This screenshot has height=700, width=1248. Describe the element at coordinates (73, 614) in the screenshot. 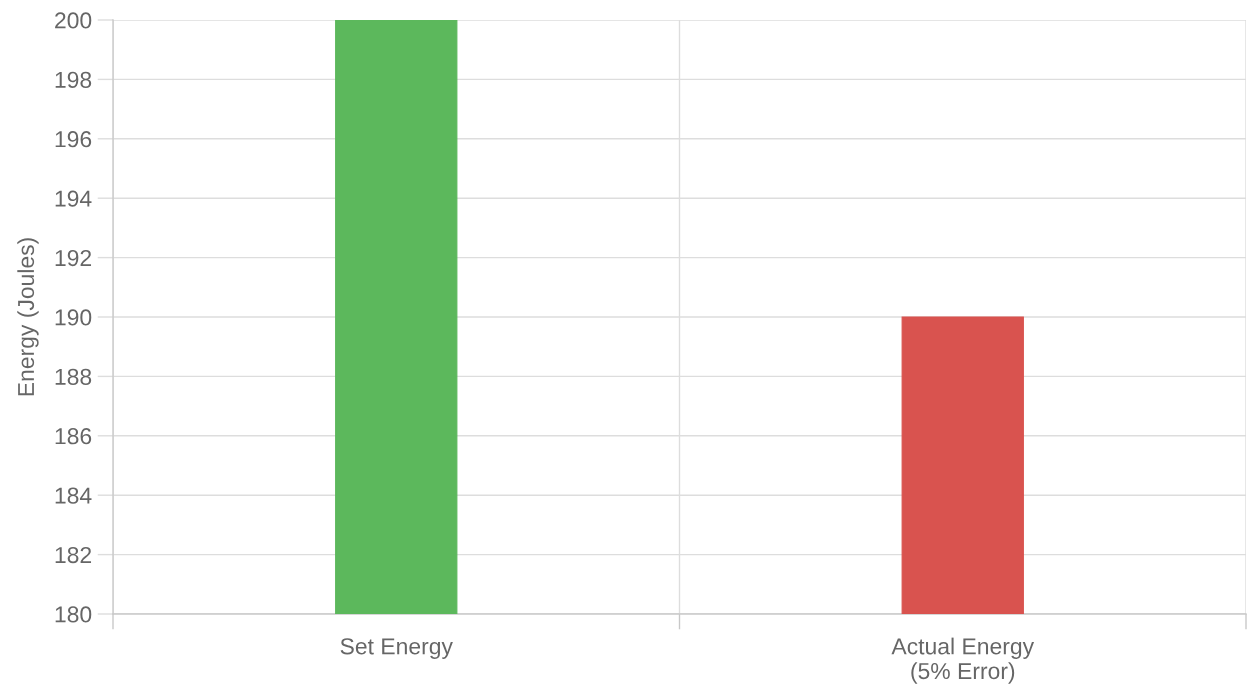

I see `y-tick-label: 180` at that location.